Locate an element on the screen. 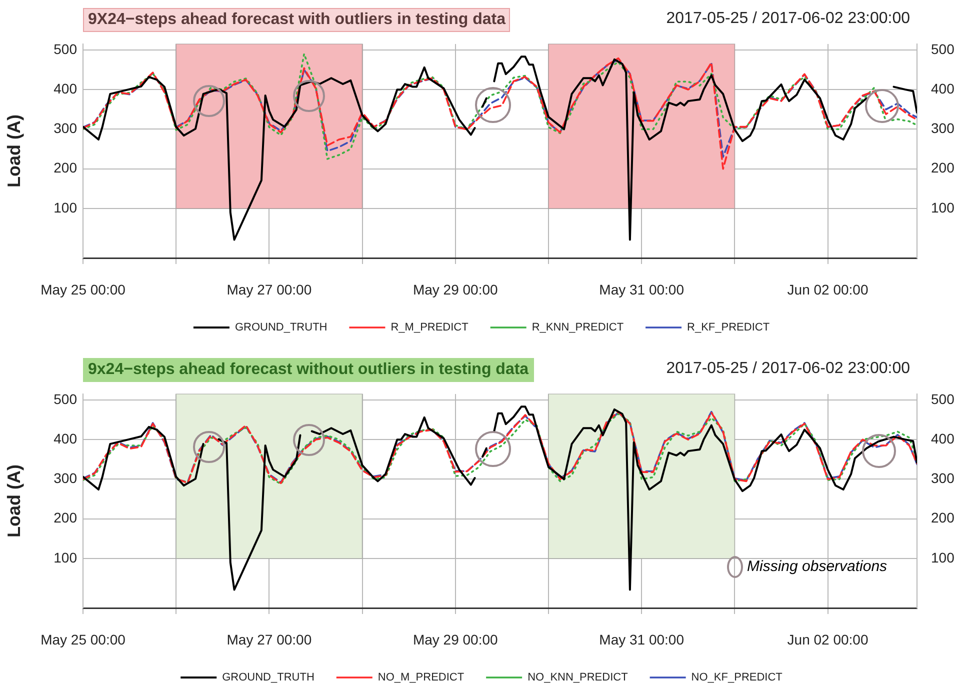 This screenshot has height=687, width=963. legend-label: R_KNN_PREDICT is located at coordinates (578, 328).